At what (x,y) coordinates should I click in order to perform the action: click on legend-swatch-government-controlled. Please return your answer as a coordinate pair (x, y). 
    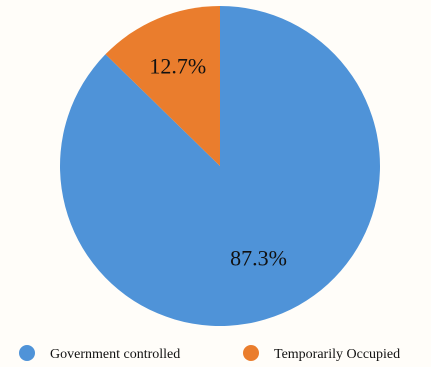
    Looking at the image, I should click on (27, 353).